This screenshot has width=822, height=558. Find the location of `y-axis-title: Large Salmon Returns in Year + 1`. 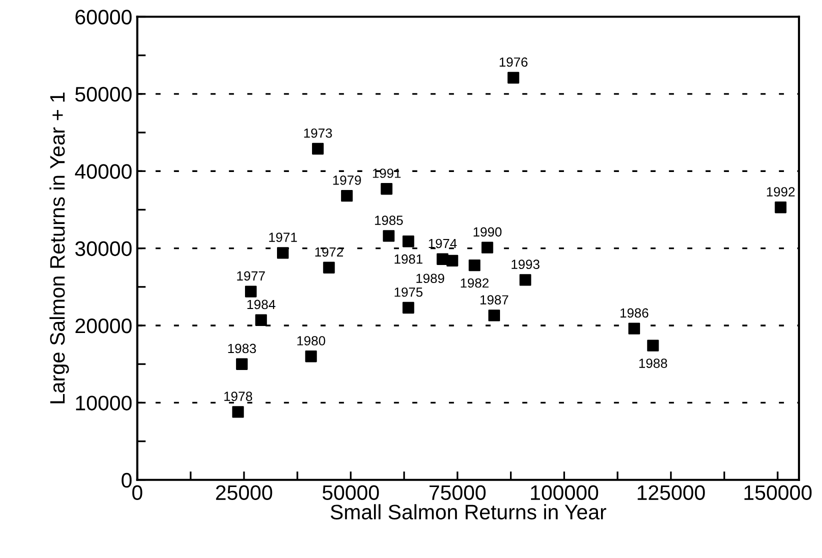

y-axis-title: Large Salmon Returns in Year + 1 is located at coordinates (59, 248).